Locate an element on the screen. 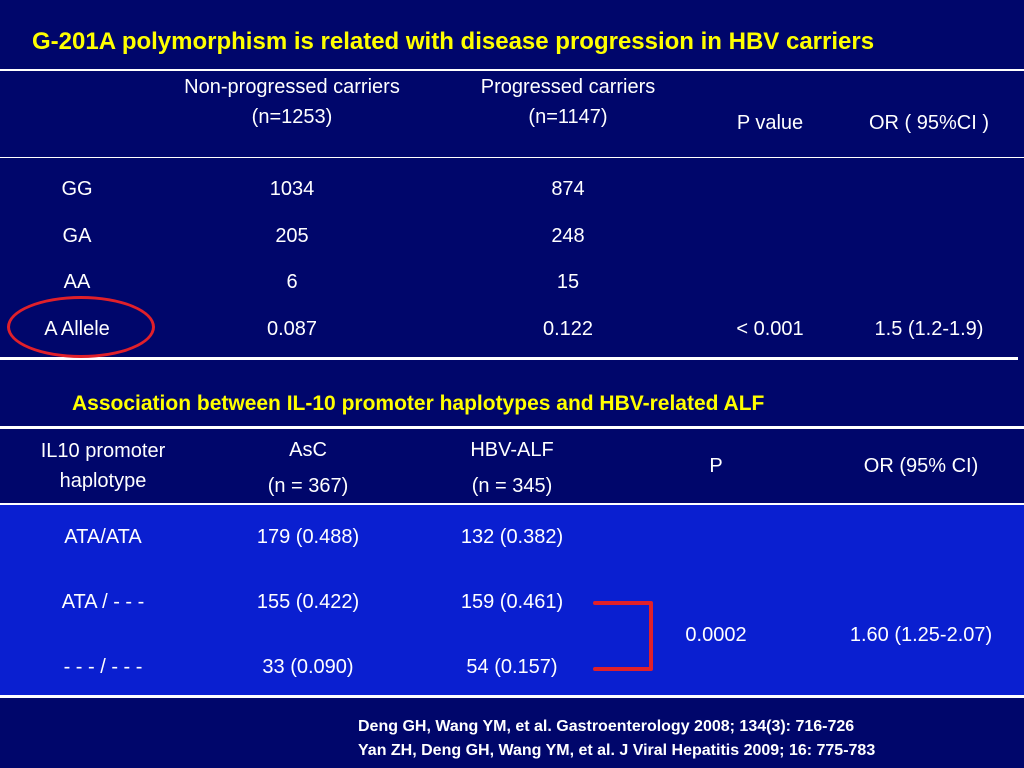 The width and height of the screenshot is (1024, 768). table2-cell-alf: 54 (0.157) is located at coordinates (512, 667).